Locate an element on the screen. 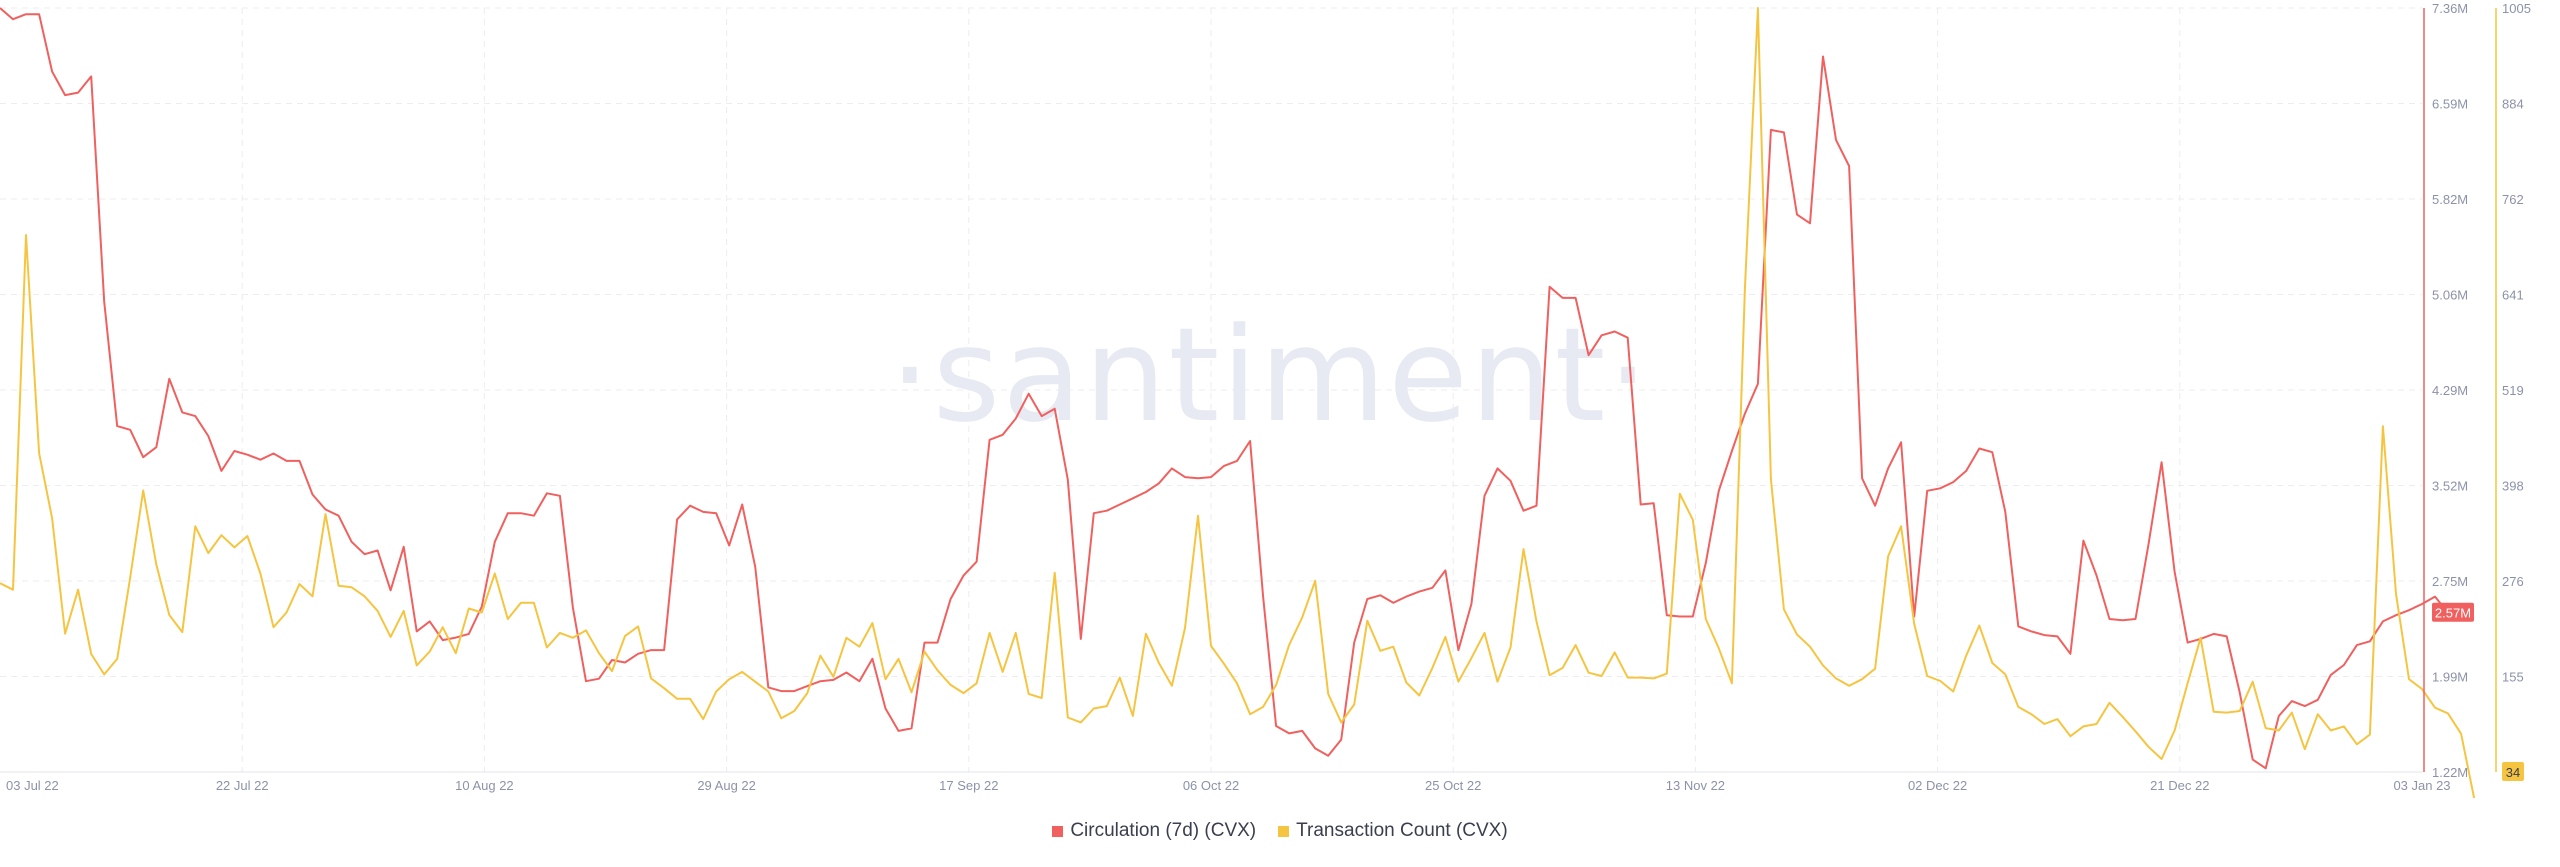 Image resolution: width=2560 pixels, height=867 pixels. transaction-tick-label: 398 is located at coordinates (2513, 486).